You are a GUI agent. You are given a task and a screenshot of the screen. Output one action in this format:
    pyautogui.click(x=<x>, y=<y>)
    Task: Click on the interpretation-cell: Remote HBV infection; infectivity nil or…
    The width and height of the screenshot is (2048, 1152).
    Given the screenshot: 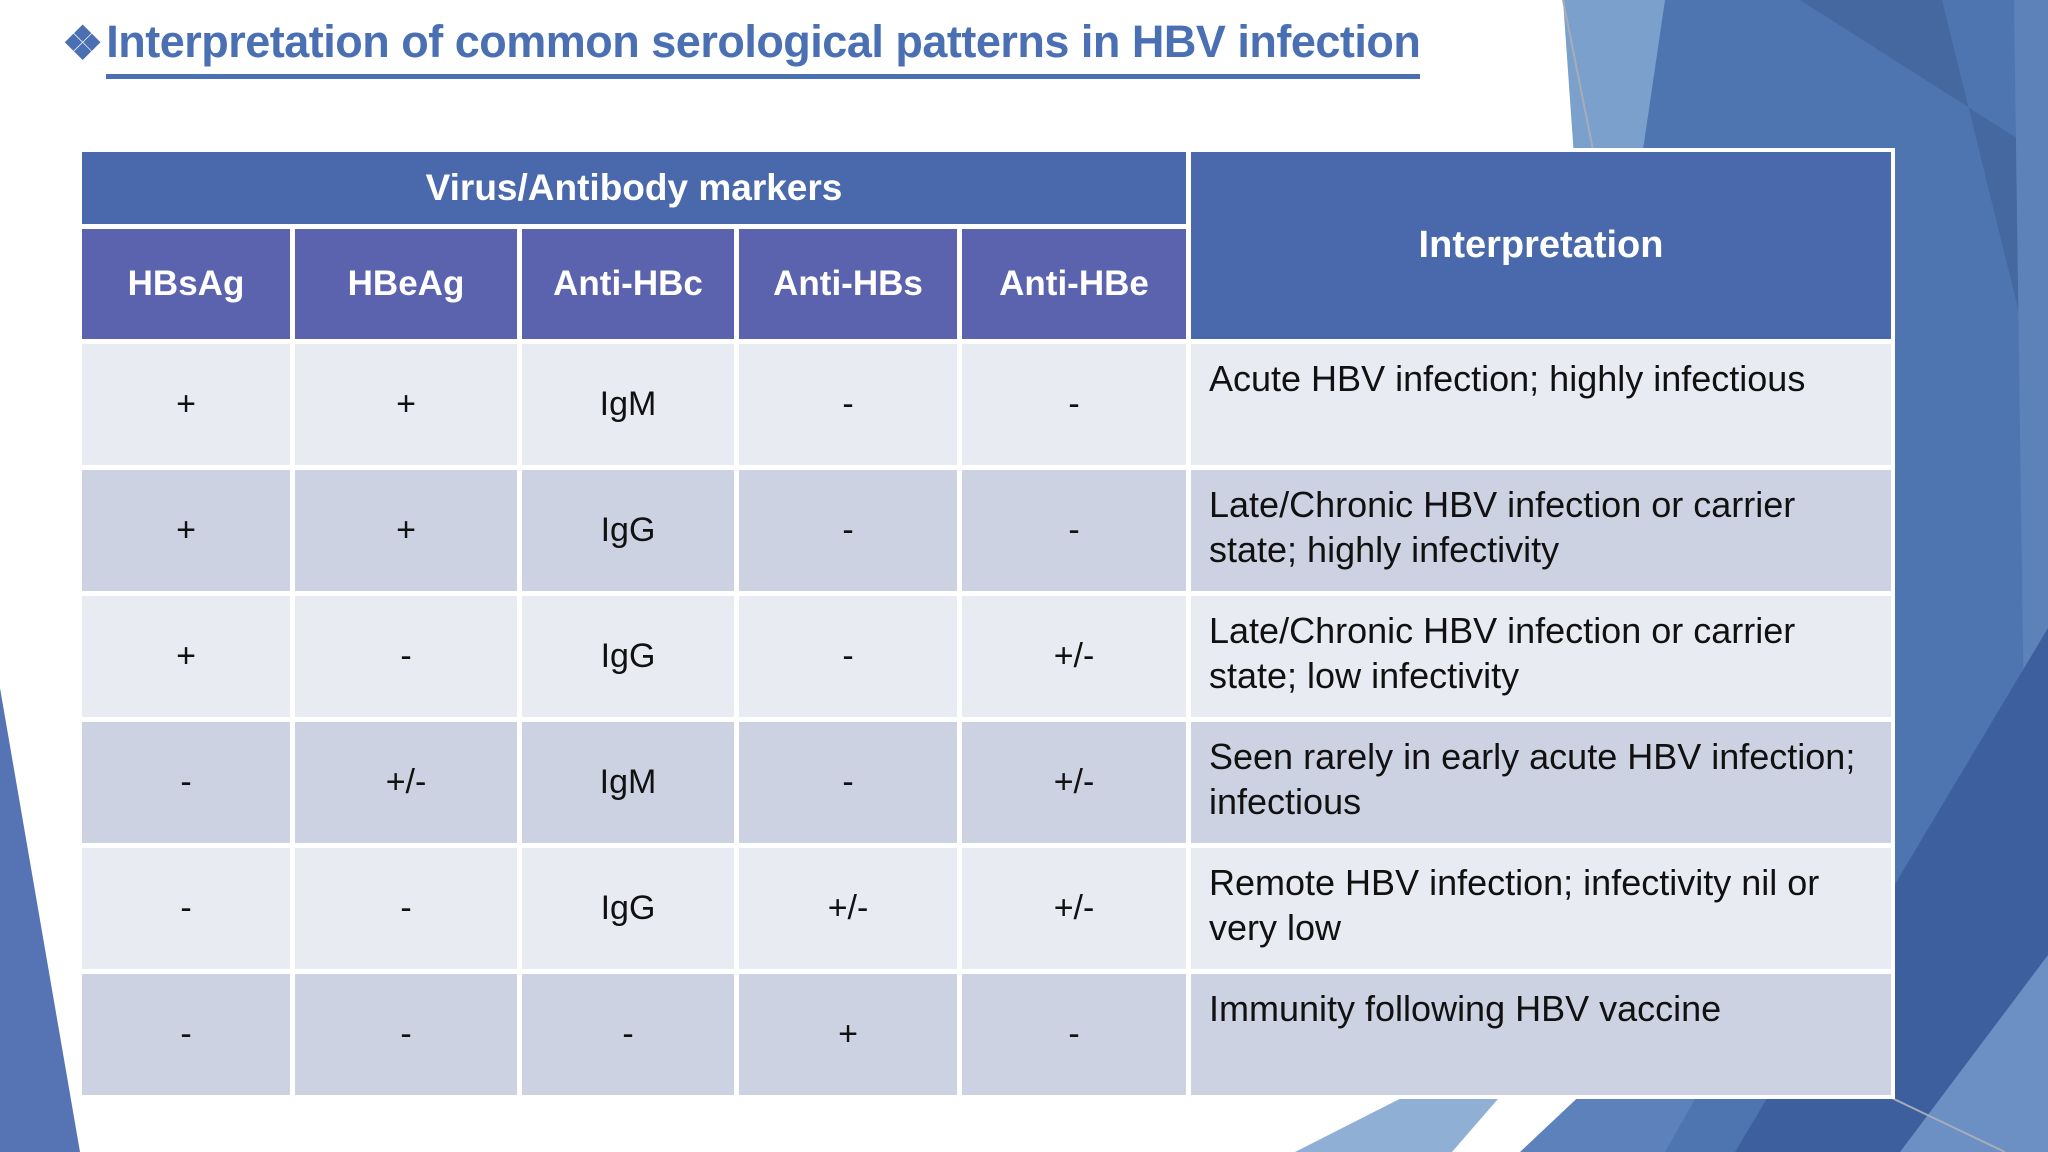 What is the action you would take?
    pyautogui.click(x=1541, y=908)
    